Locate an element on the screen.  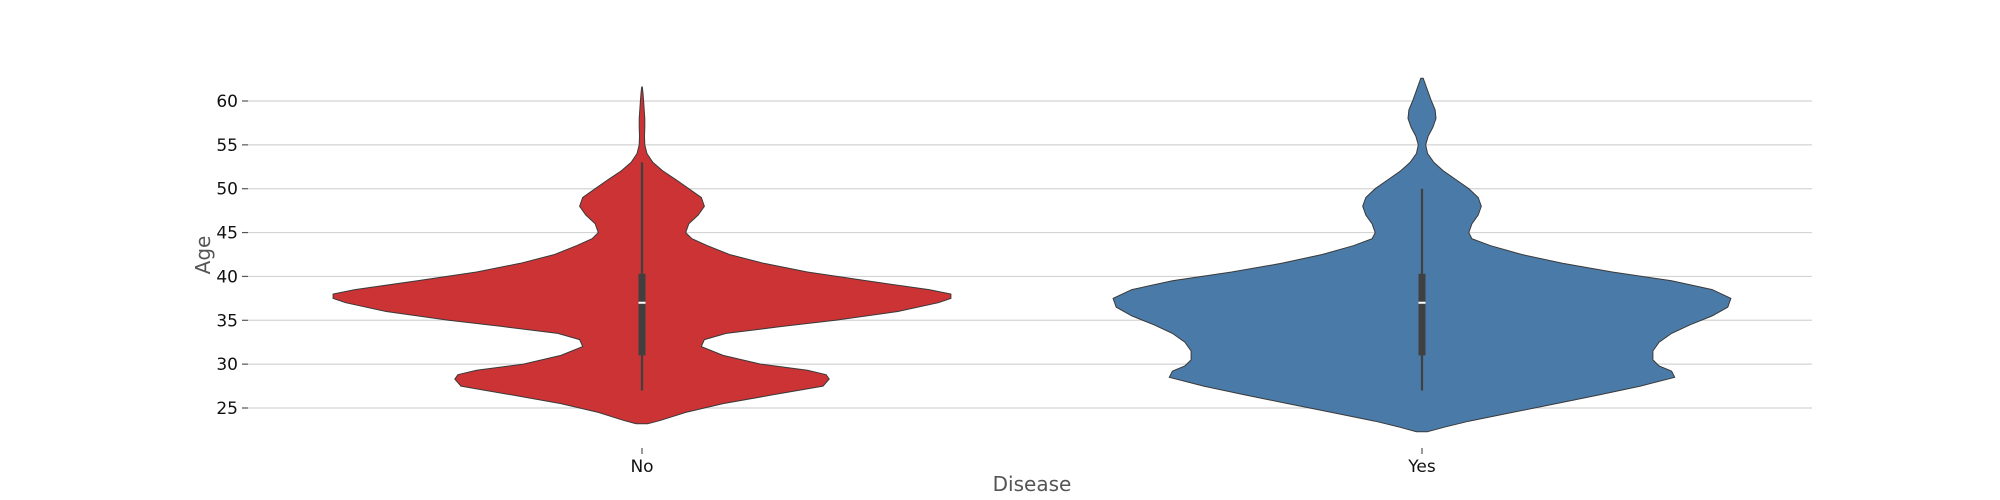
x-tick-label: Yes is located at coordinates (1421, 467).